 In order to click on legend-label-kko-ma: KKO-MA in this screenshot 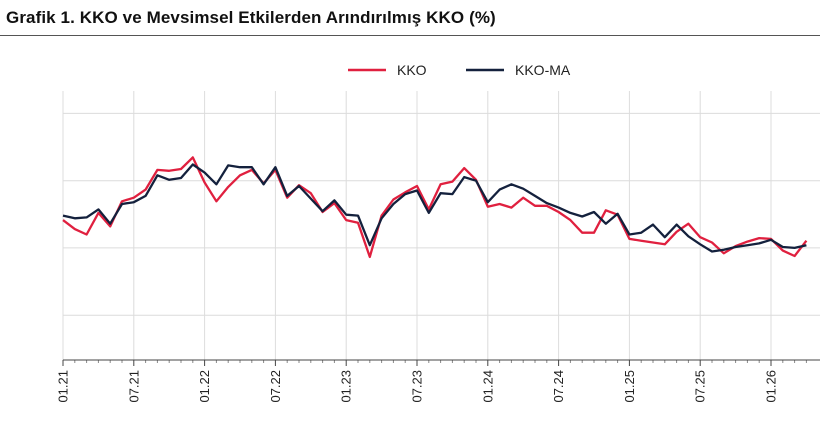, I will do `click(543, 70)`.